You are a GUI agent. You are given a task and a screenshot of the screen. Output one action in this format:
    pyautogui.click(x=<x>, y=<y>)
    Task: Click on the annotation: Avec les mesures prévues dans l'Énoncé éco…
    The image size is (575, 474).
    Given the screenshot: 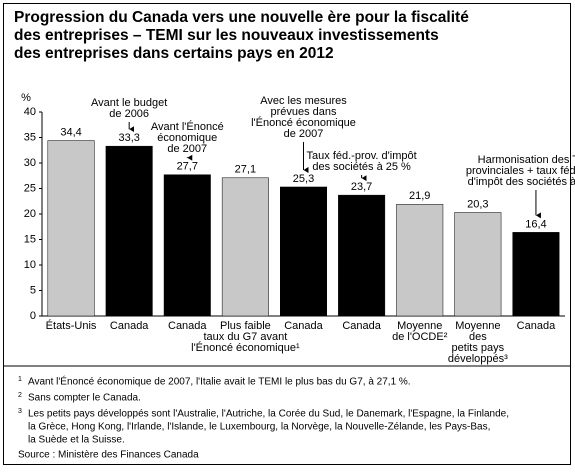 What is the action you would take?
    pyautogui.click(x=303, y=117)
    